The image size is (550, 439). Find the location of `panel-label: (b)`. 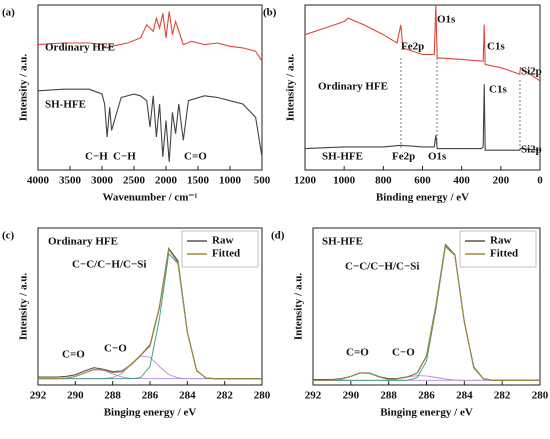

panel-label: (b) is located at coordinates (270, 13).